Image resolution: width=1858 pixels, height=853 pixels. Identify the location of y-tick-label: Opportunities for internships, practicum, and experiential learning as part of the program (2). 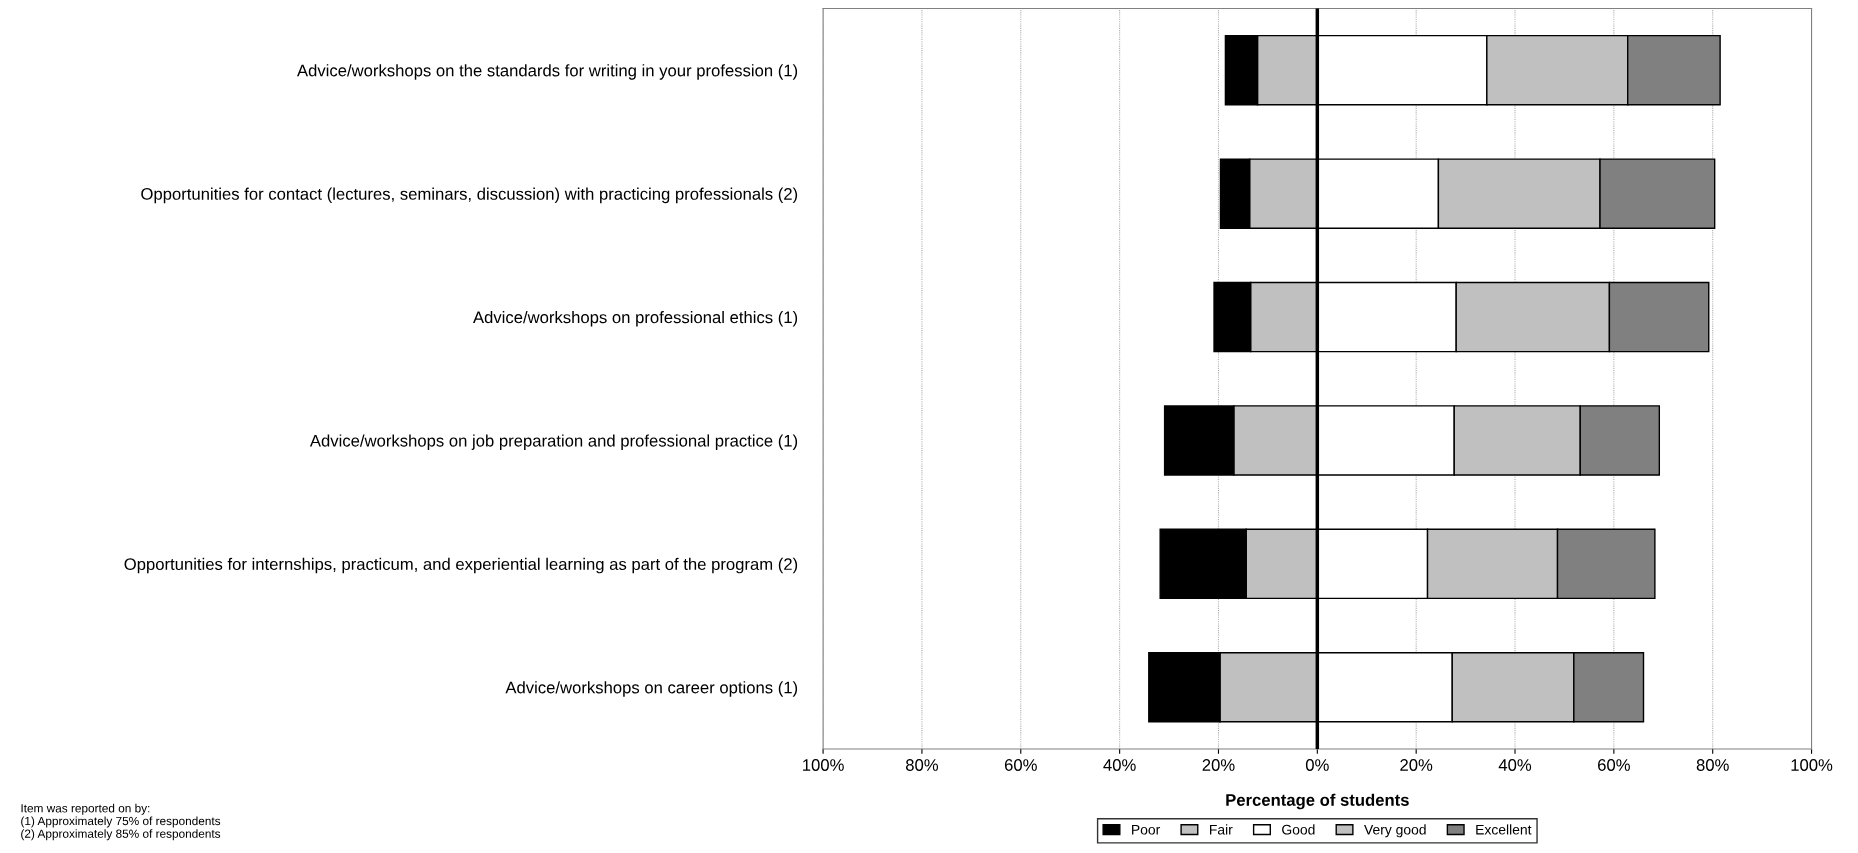
(461, 565).